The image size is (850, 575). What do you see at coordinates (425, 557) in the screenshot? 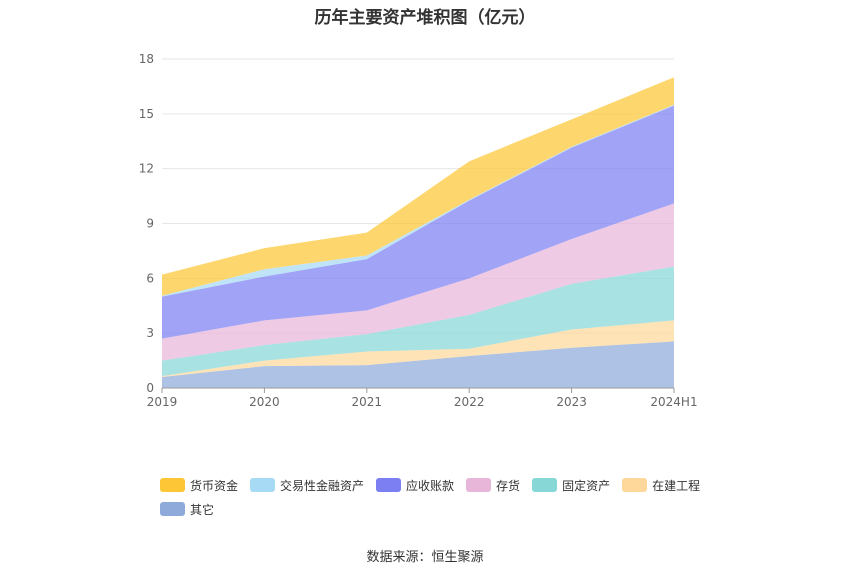
I see `data-source: 数据来源：恒生聚源` at bounding box center [425, 557].